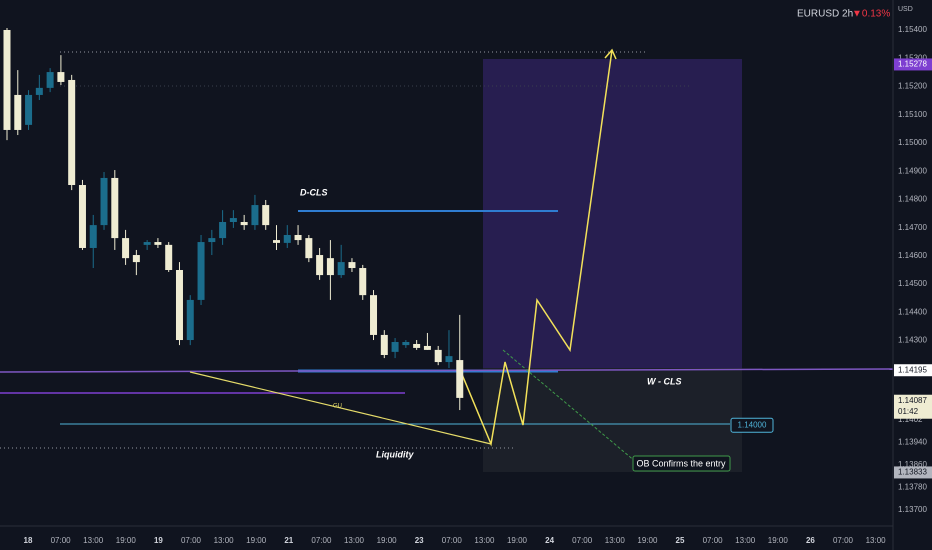 This screenshot has height=550, width=932. Describe the element at coordinates (536, 248) in the screenshot. I see `projection-path` at that location.